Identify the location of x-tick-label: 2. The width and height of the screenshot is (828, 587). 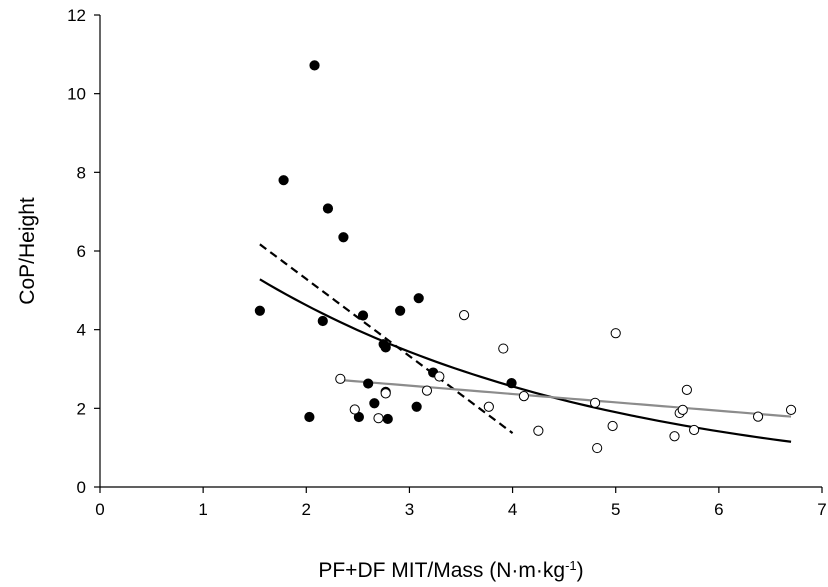
(306, 509).